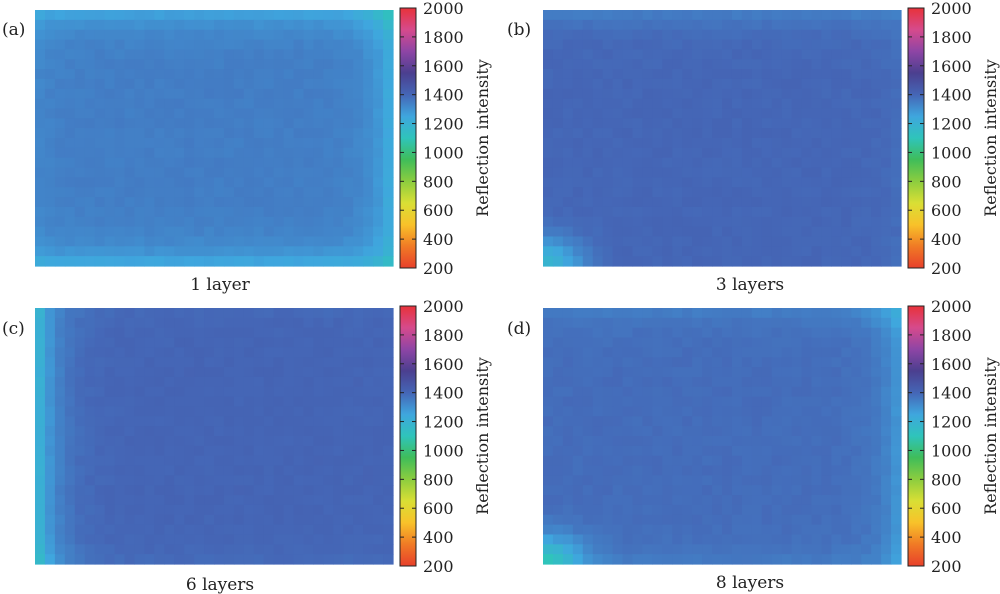  What do you see at coordinates (951, 124) in the screenshot?
I see `colorbar-tick-label: 1200` at bounding box center [951, 124].